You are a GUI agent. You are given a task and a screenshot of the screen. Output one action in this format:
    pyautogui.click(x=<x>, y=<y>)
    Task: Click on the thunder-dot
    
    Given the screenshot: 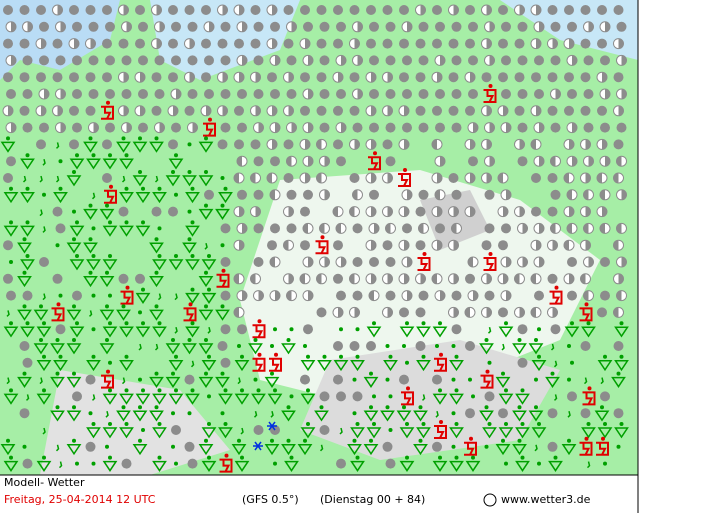 What is the action you would take?
    pyautogui.click(x=223, y=270)
    